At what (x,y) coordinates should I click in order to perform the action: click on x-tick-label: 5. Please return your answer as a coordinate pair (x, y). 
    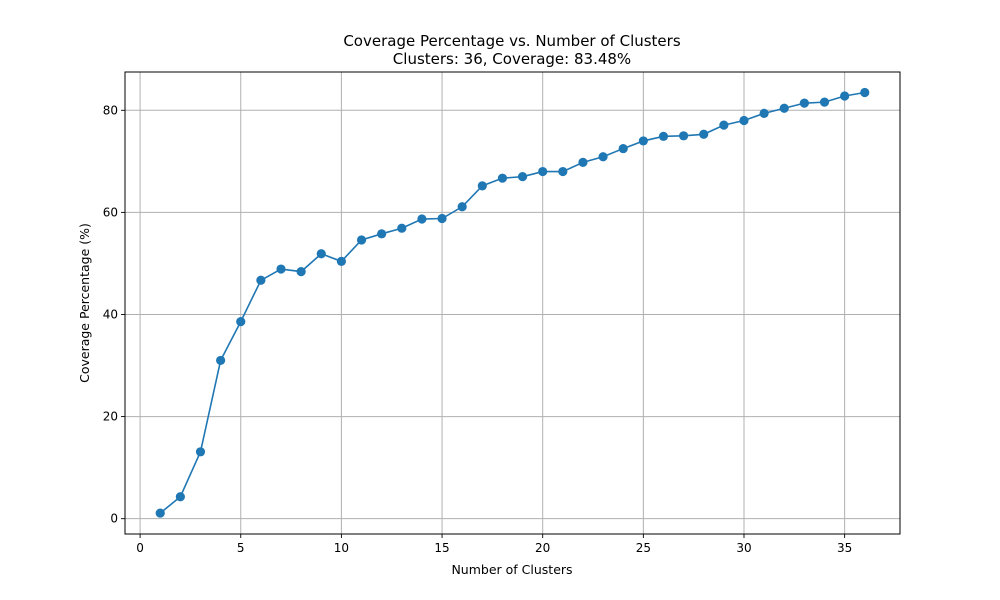
    Looking at the image, I should click on (241, 548).